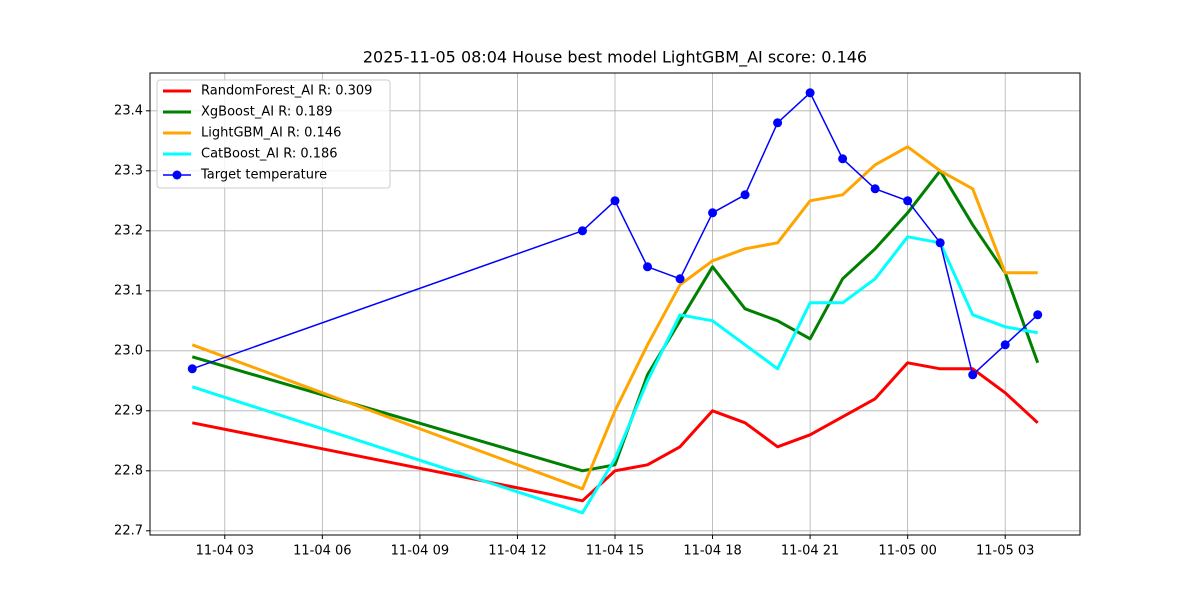  Describe the element at coordinates (128, 170) in the screenshot. I see `y-tick-label: 23.3` at that location.